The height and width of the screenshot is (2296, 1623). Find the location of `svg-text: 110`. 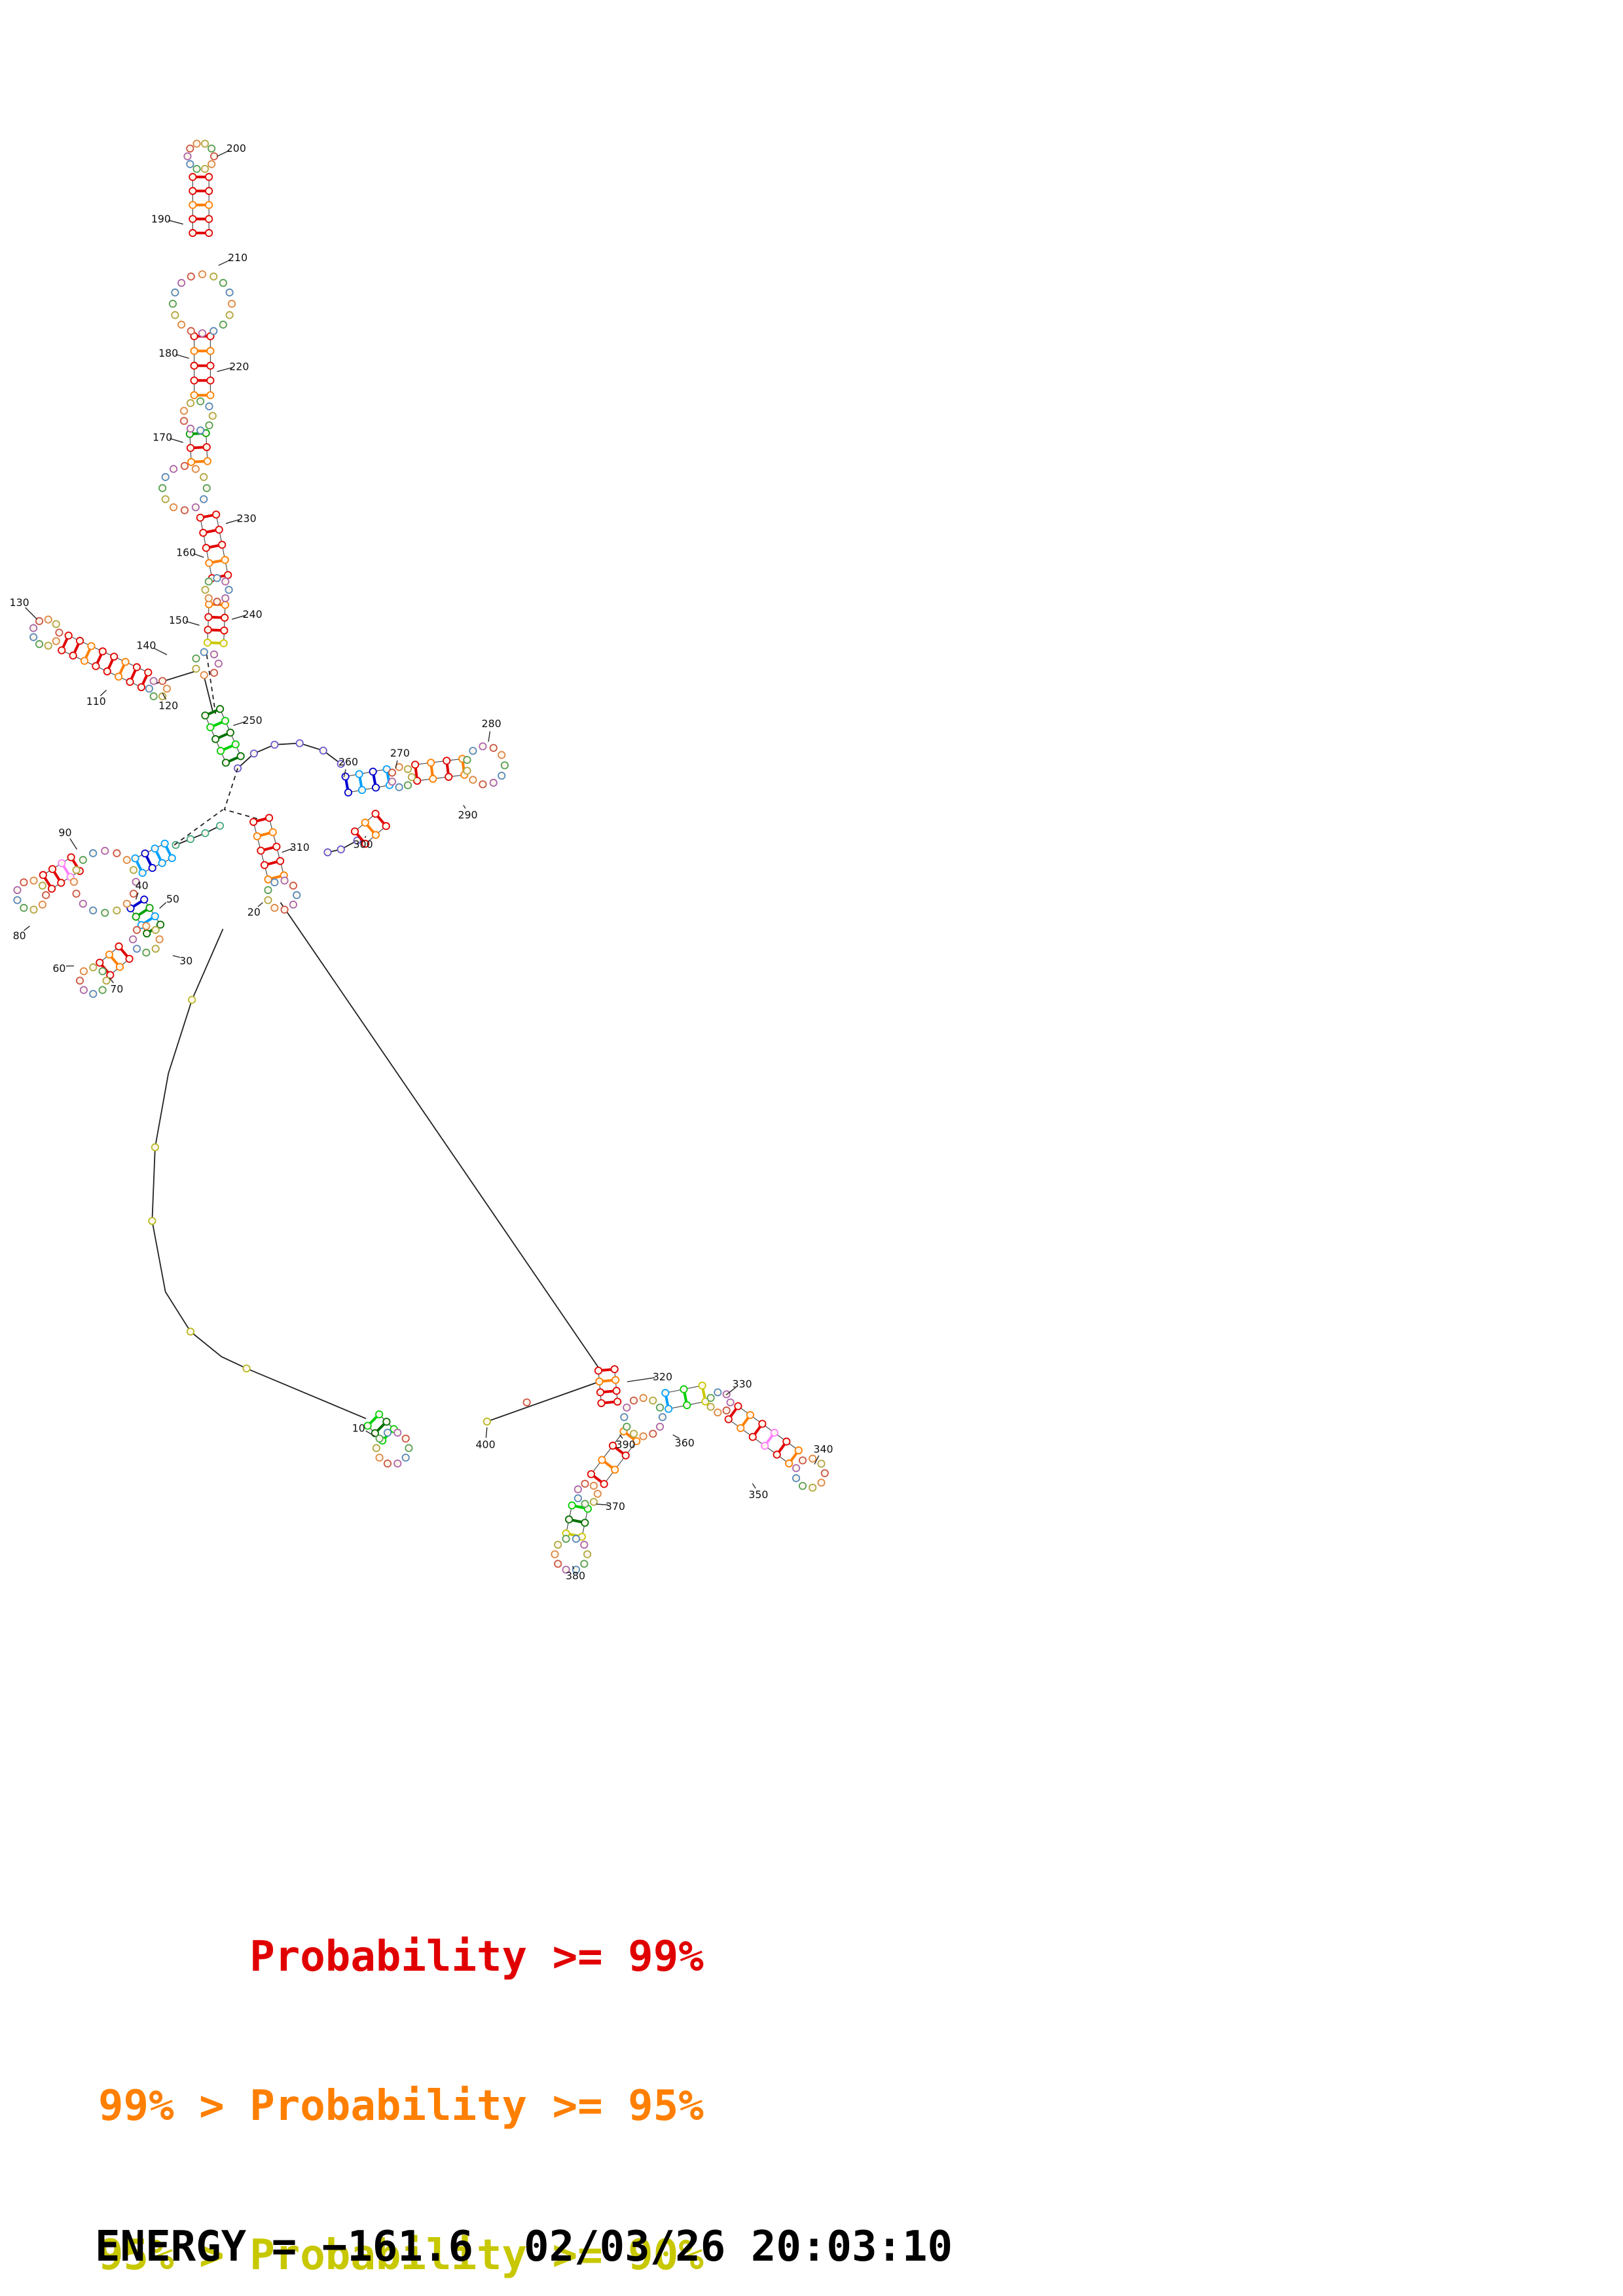

svg-text: 110 is located at coordinates (96, 701).